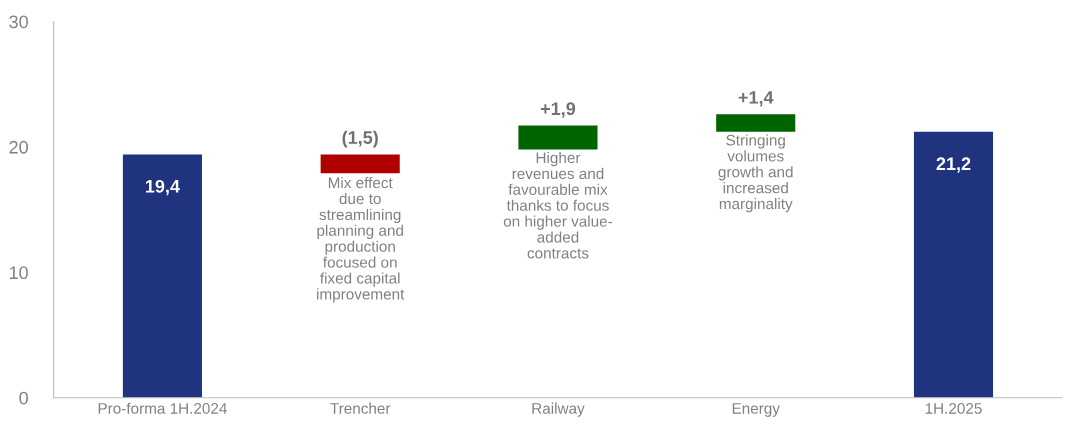  Describe the element at coordinates (756, 99) in the screenshot. I see `data-label: +1,4` at that location.